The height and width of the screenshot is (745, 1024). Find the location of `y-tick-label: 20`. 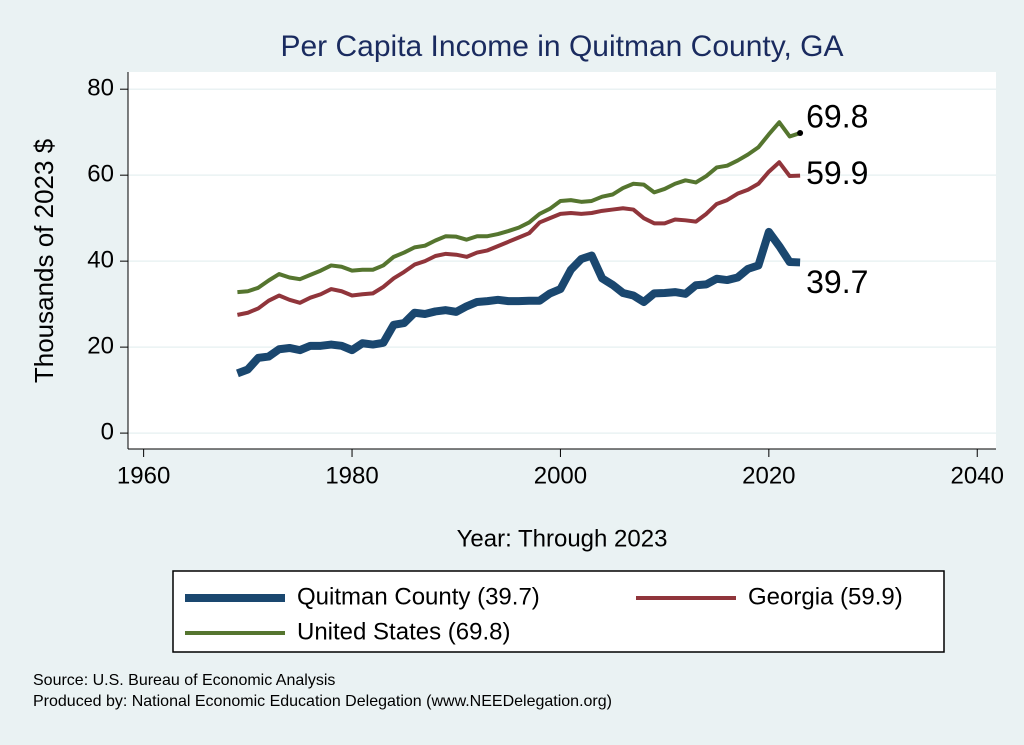

y-tick-label: 20 is located at coordinates (100, 345).